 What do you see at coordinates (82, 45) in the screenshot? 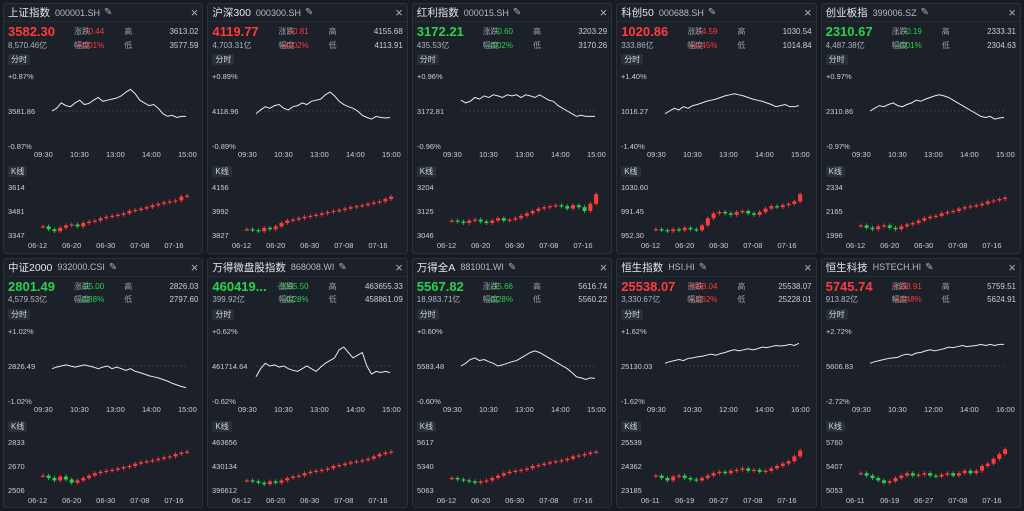
I see `pct-label: 幅度` at bounding box center [82, 45].